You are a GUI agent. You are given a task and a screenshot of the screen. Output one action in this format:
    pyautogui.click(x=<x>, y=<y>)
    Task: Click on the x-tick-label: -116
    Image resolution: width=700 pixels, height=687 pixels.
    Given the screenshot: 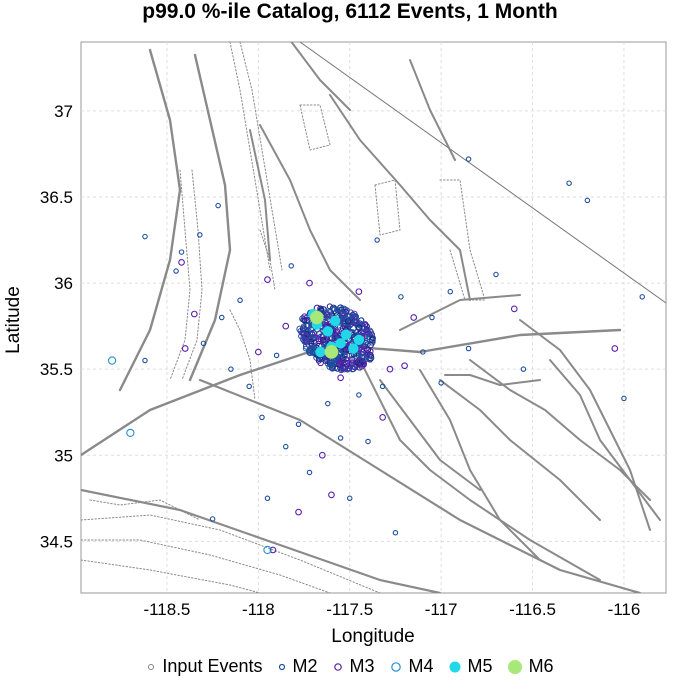 What is the action you would take?
    pyautogui.click(x=624, y=609)
    